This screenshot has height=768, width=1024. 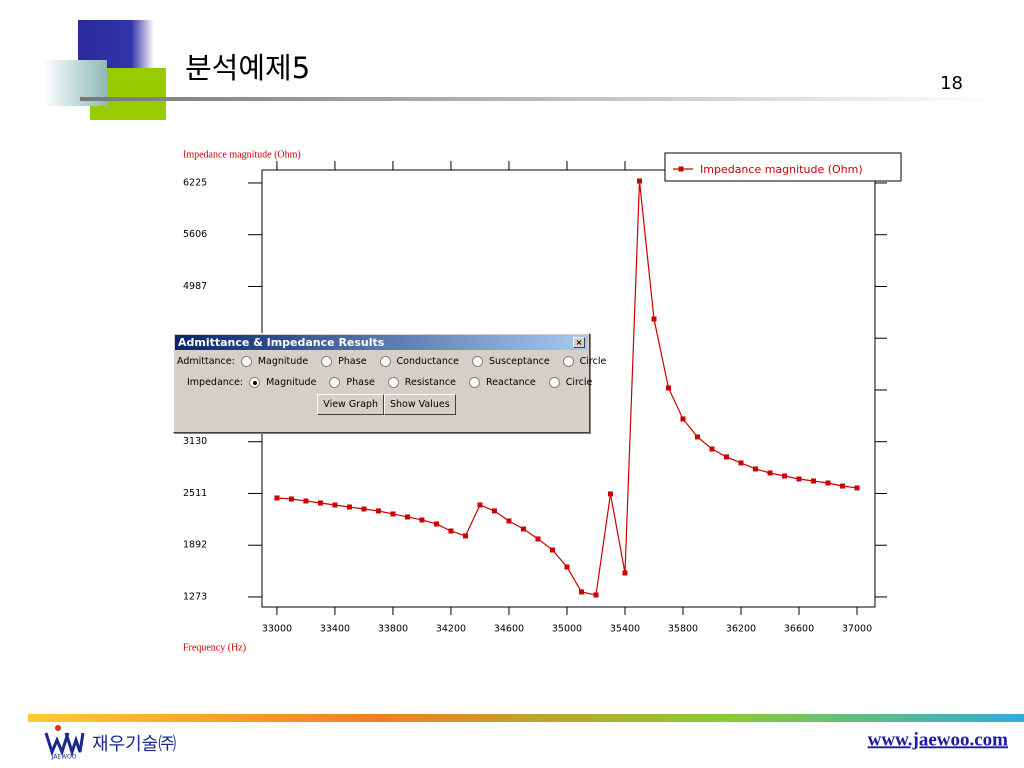 What do you see at coordinates (195, 596) in the screenshot?
I see `y-tick-label: 1273` at bounding box center [195, 596].